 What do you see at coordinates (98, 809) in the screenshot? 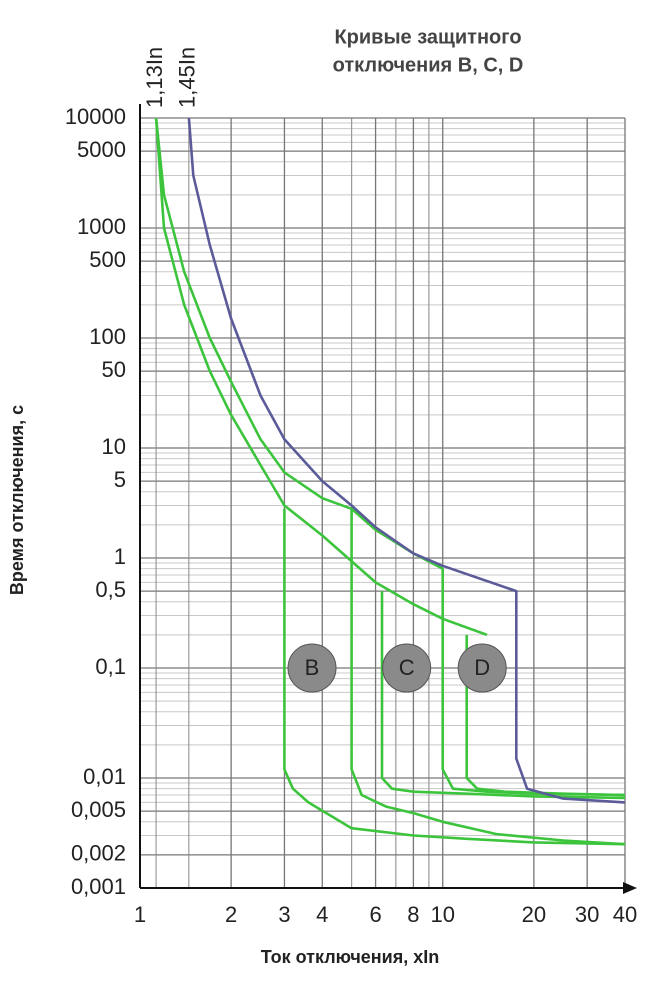
I see `y-tick-label: 0,005` at bounding box center [98, 809].